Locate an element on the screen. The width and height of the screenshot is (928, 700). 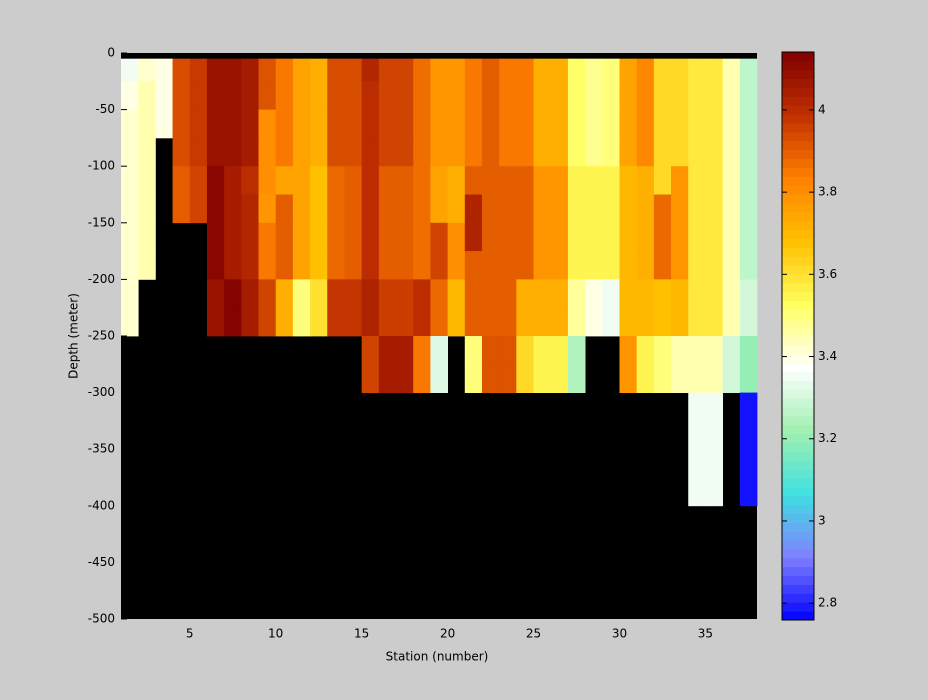
colorbar-tick-label: 3 is located at coordinates (822, 520).